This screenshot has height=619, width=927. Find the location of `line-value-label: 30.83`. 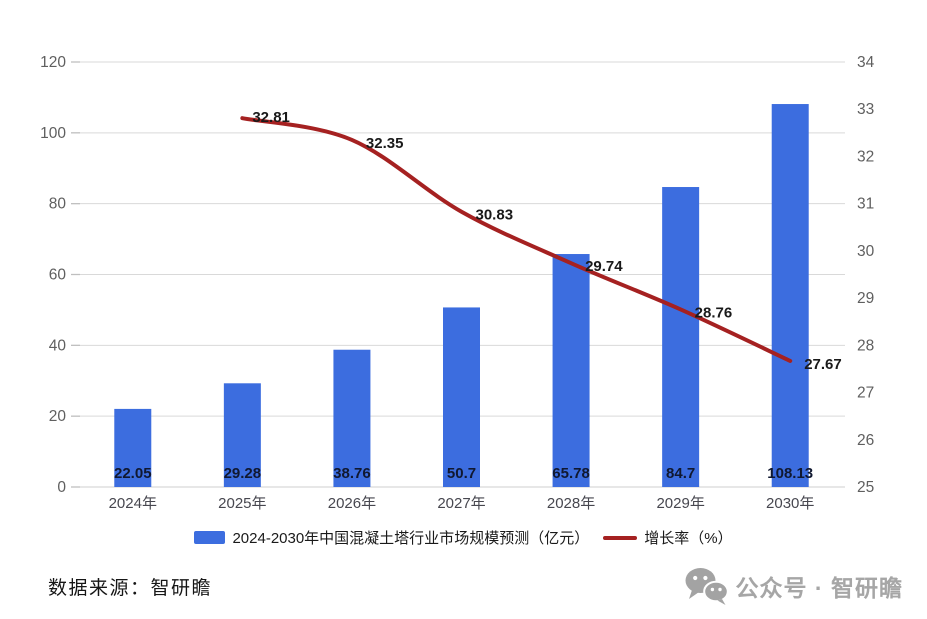

line-value-label: 30.83 is located at coordinates (495, 215).